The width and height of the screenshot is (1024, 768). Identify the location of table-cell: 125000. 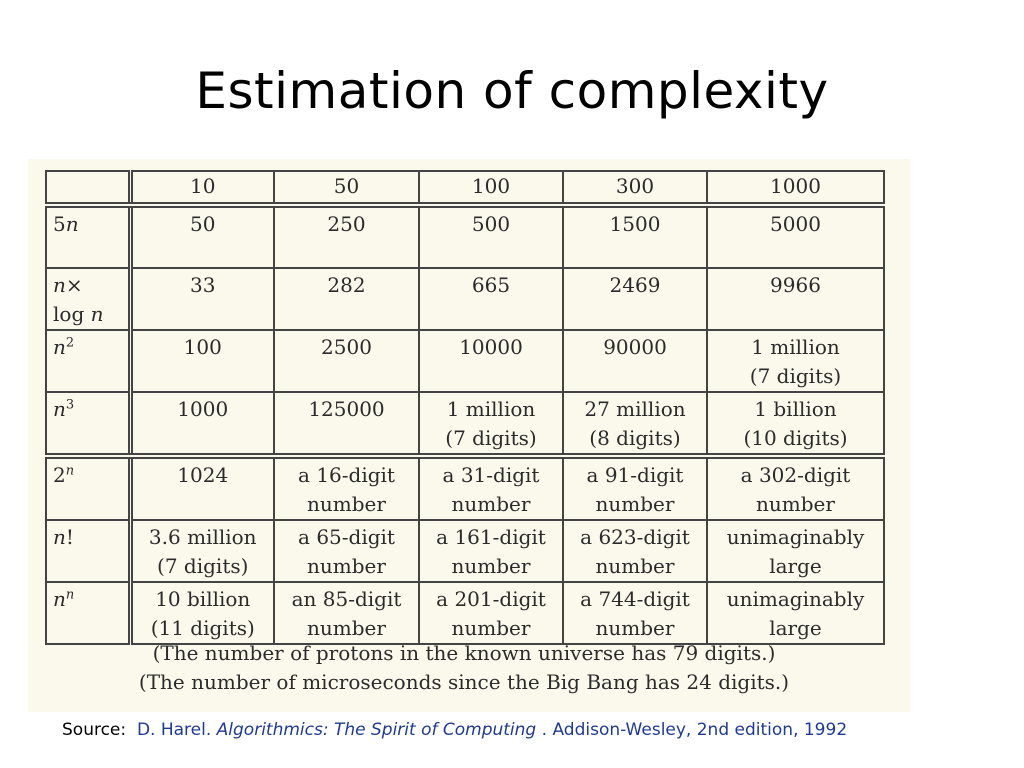
(346, 425).